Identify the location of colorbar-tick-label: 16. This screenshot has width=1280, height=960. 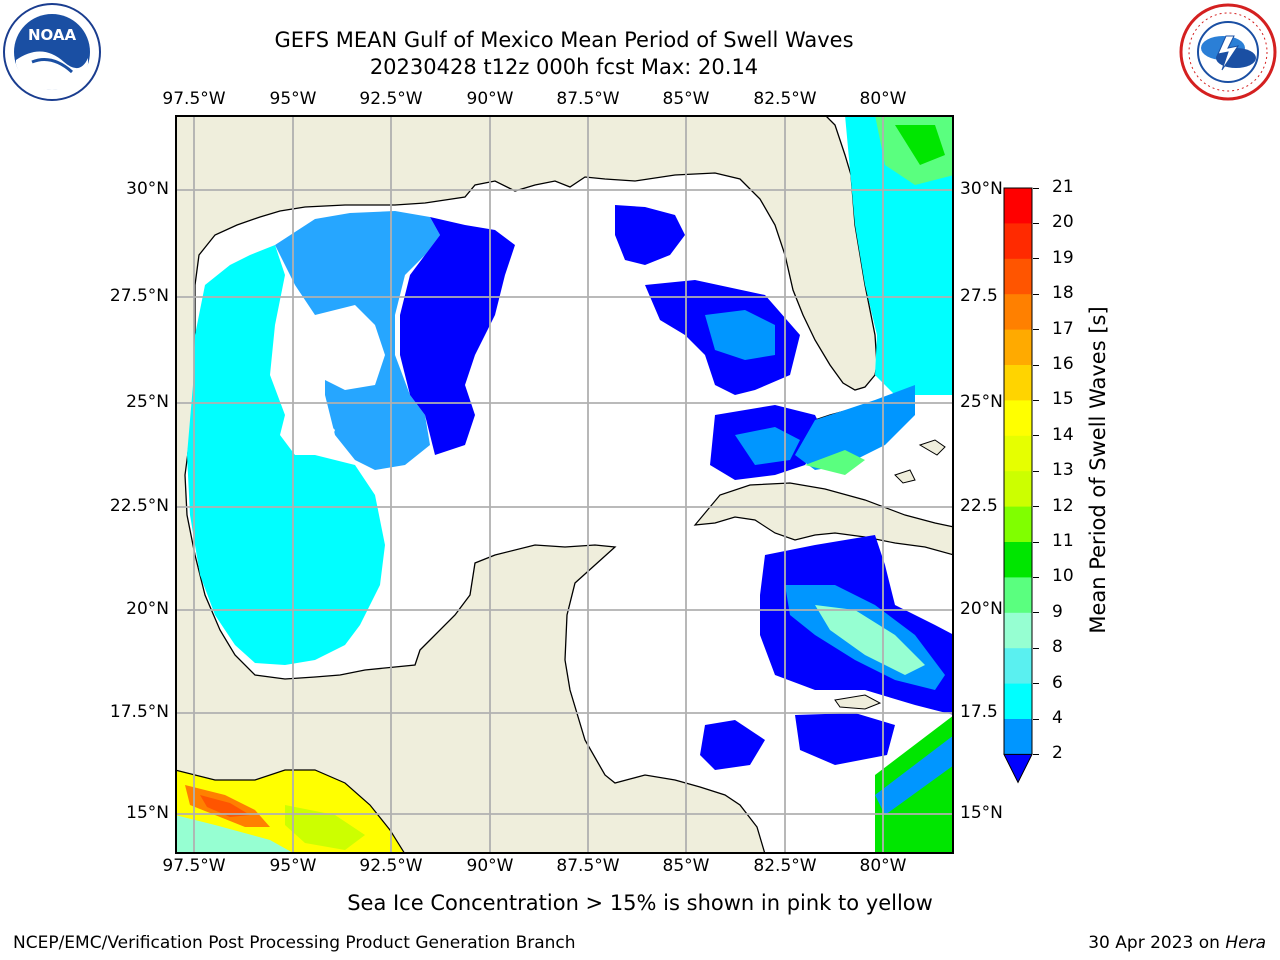
(1063, 364).